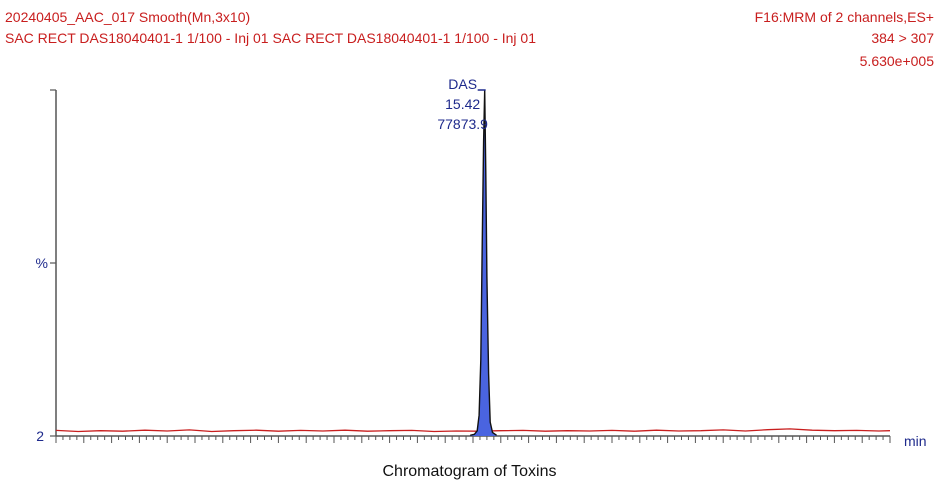 This screenshot has width=939, height=494. What do you see at coordinates (462, 104) in the screenshot?
I see `peak-retention-time-label: 15.42` at bounding box center [462, 104].